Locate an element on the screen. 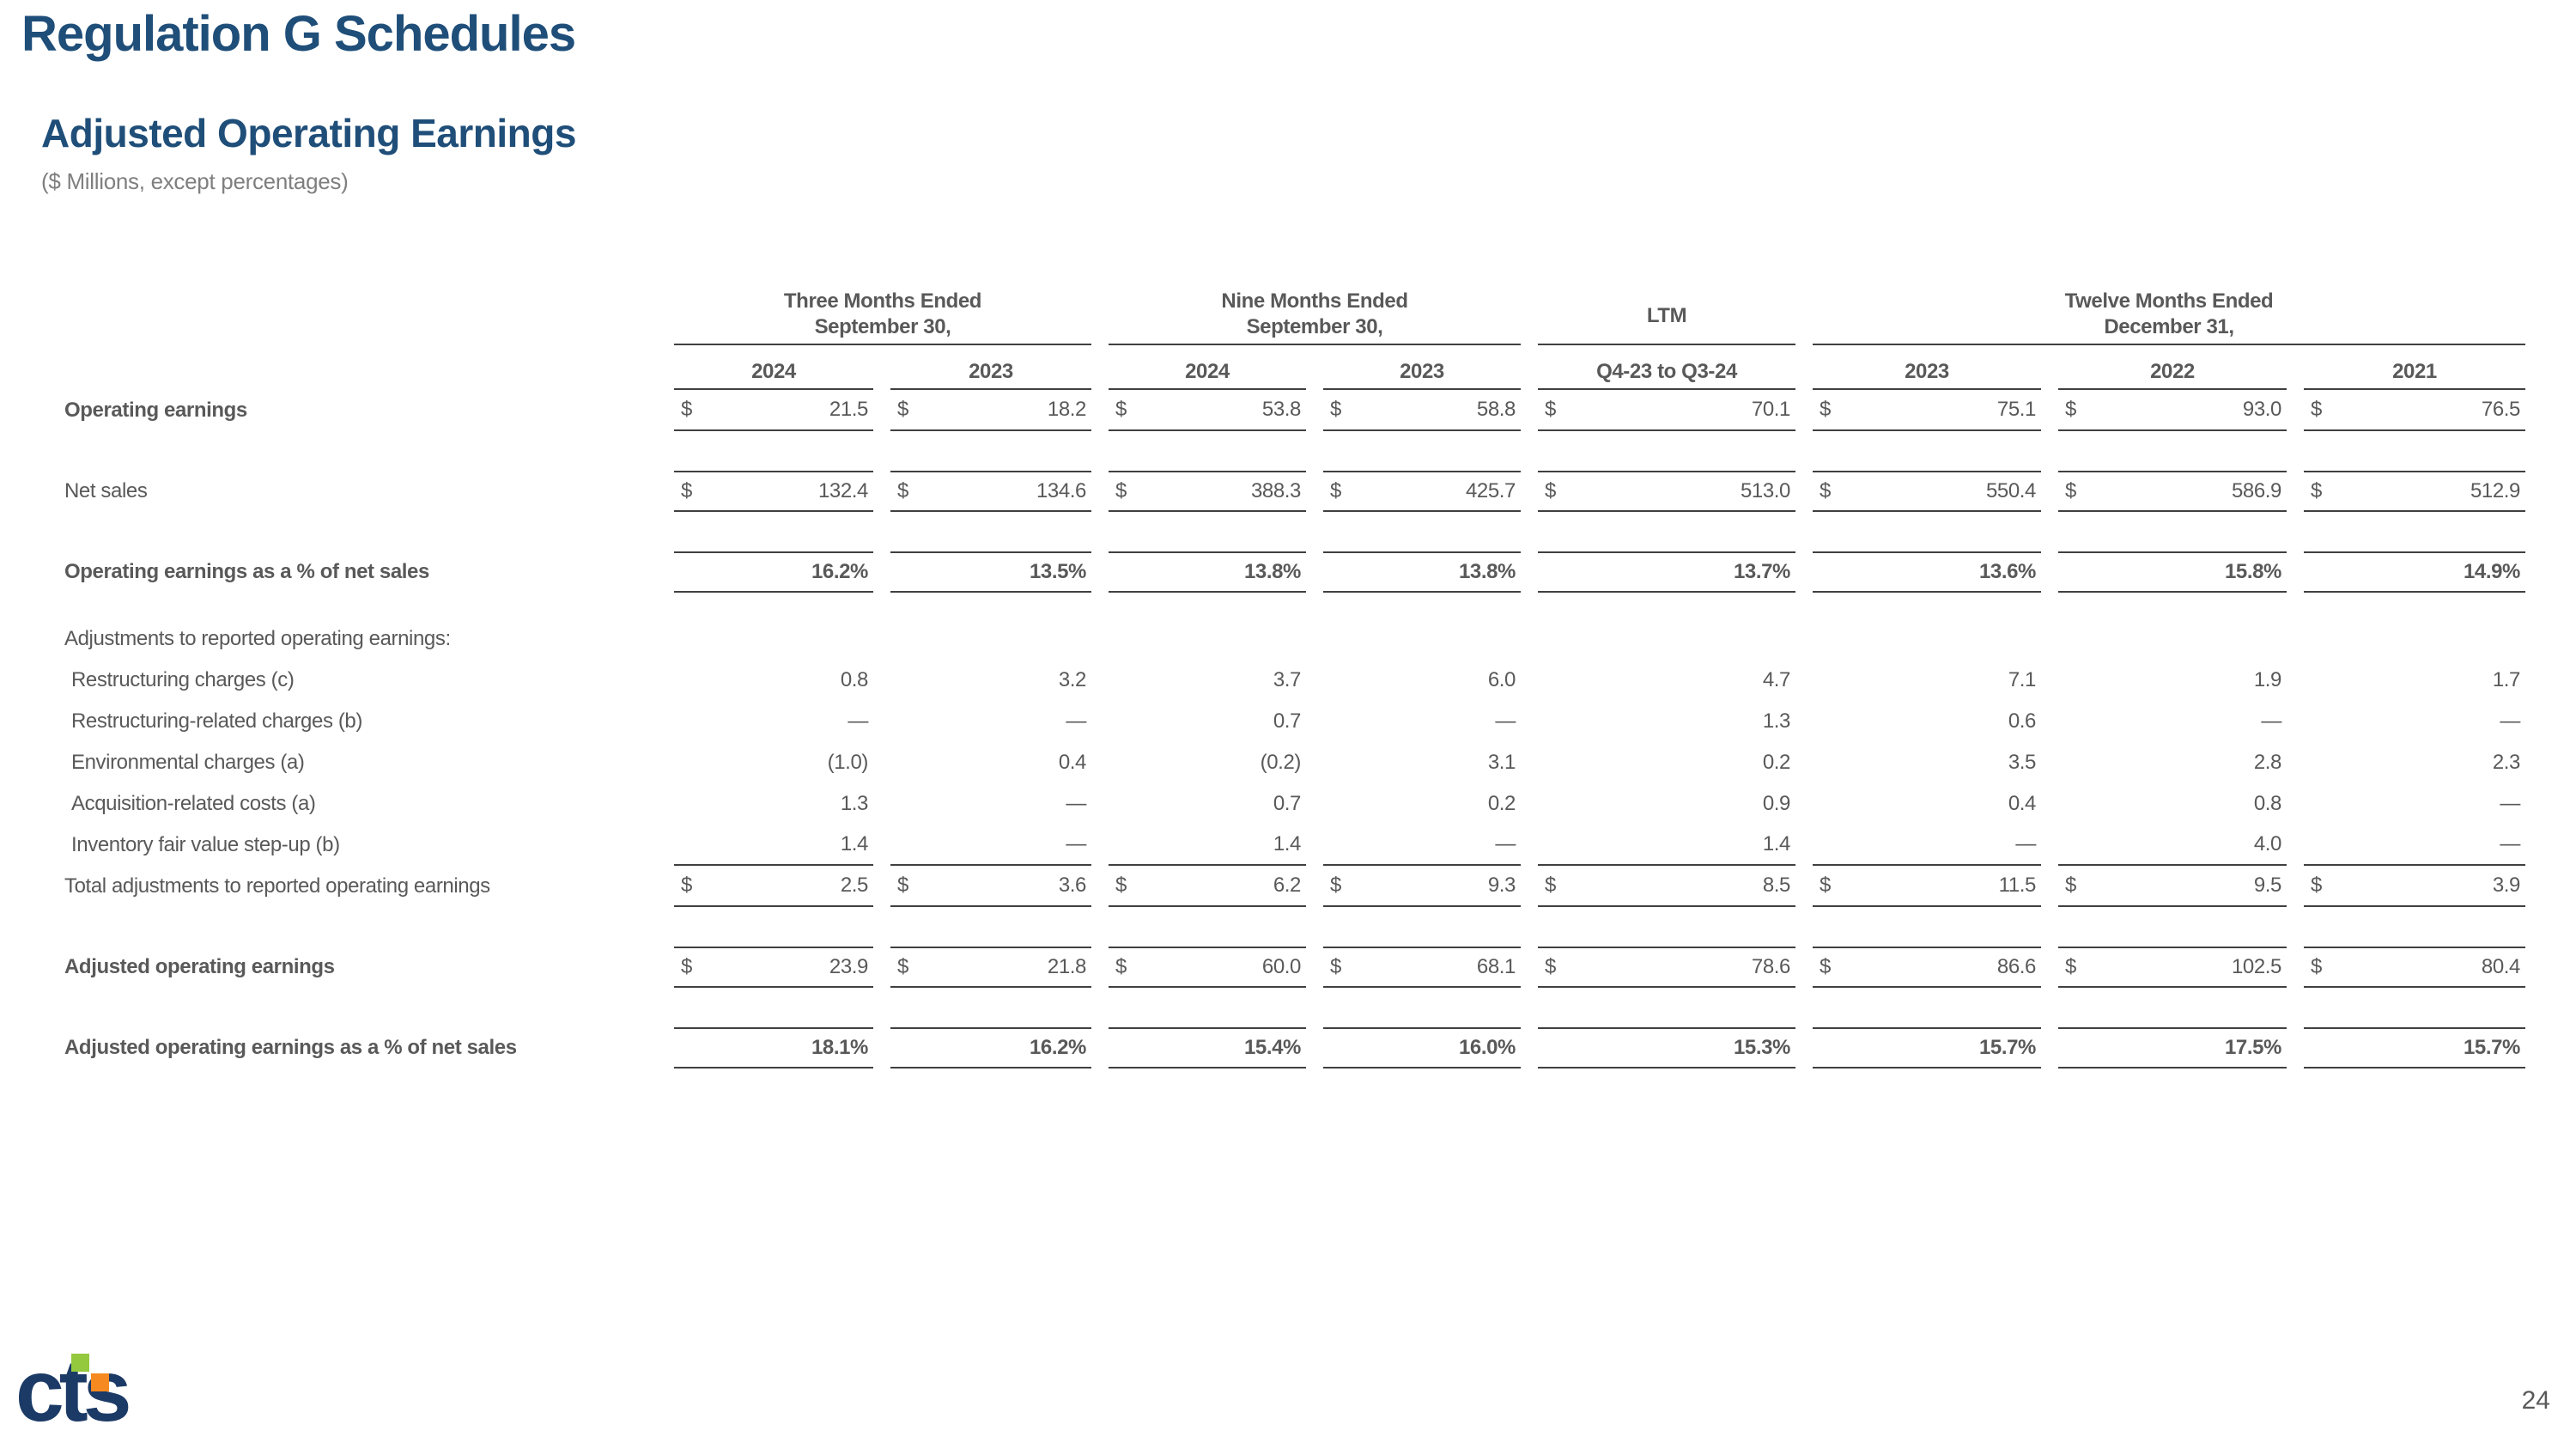 The height and width of the screenshot is (1449, 2576). cell-value: 134.6 is located at coordinates (1061, 490).